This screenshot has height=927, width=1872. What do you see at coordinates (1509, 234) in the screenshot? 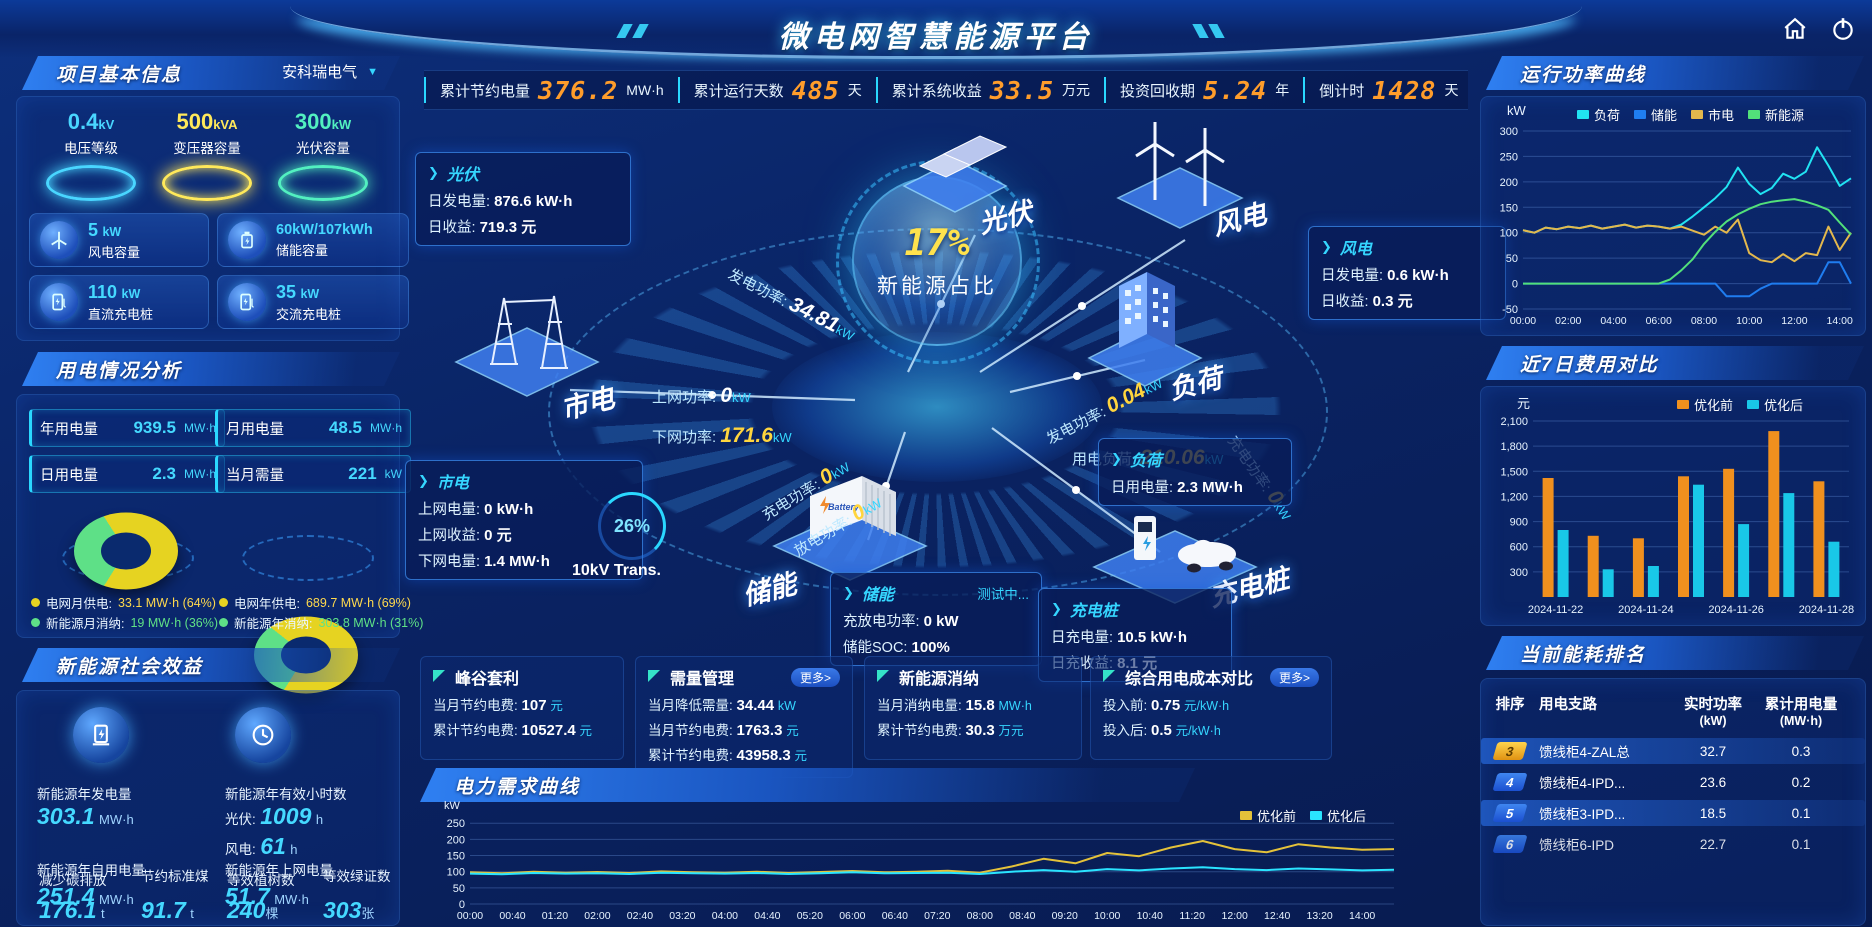
I see `svg-text: 100` at bounding box center [1509, 234].